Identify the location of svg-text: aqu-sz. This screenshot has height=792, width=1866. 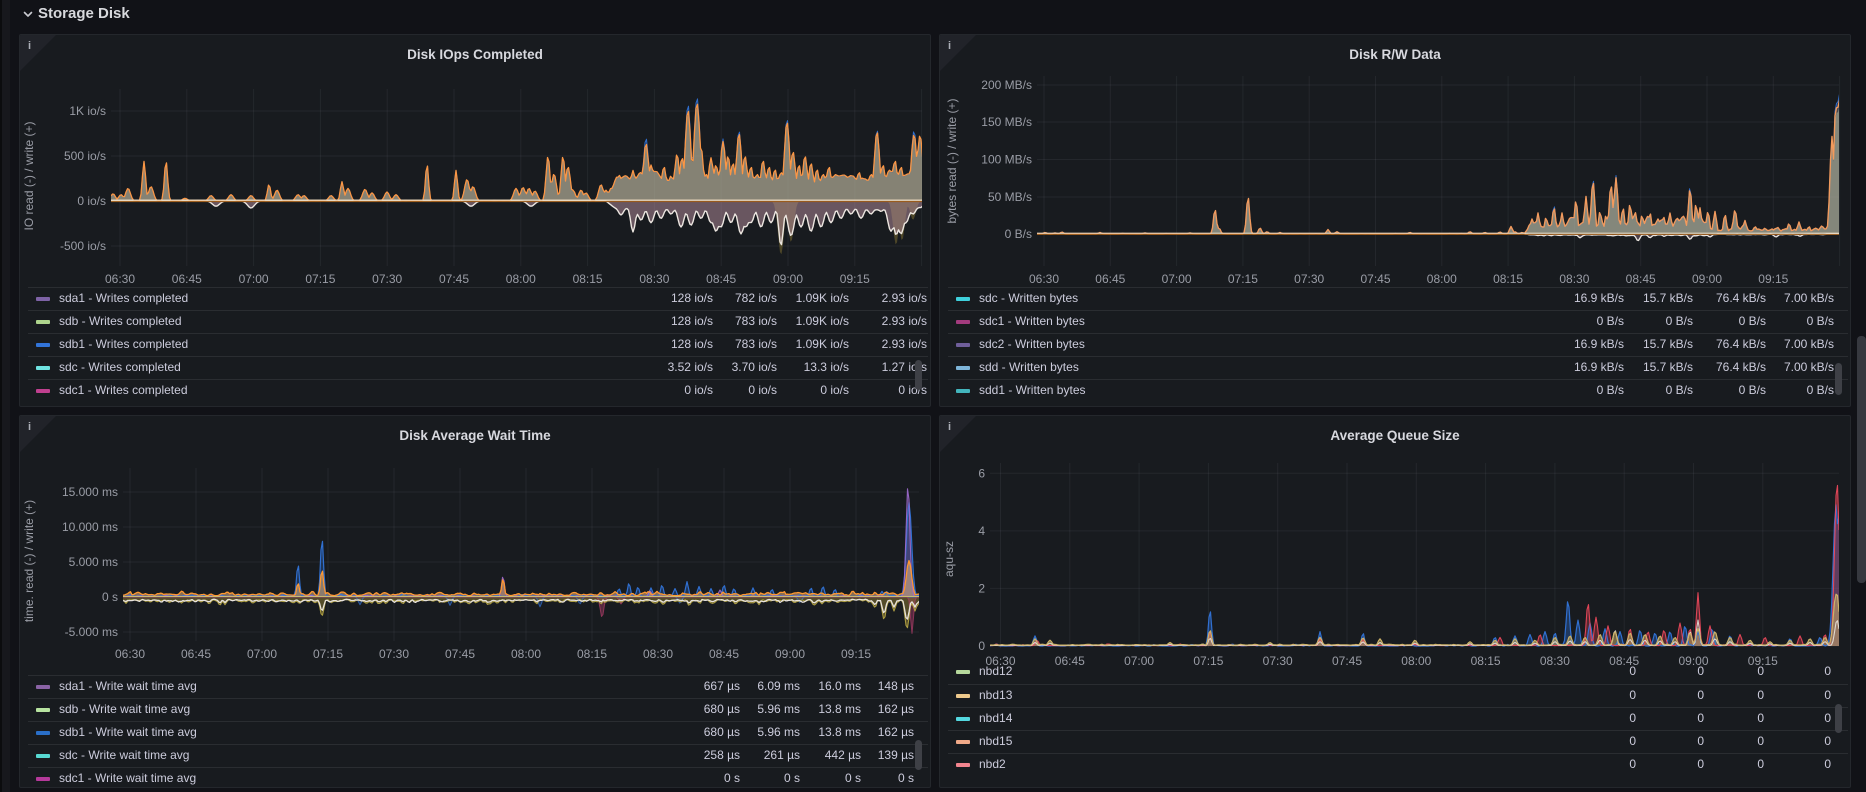
(949, 559).